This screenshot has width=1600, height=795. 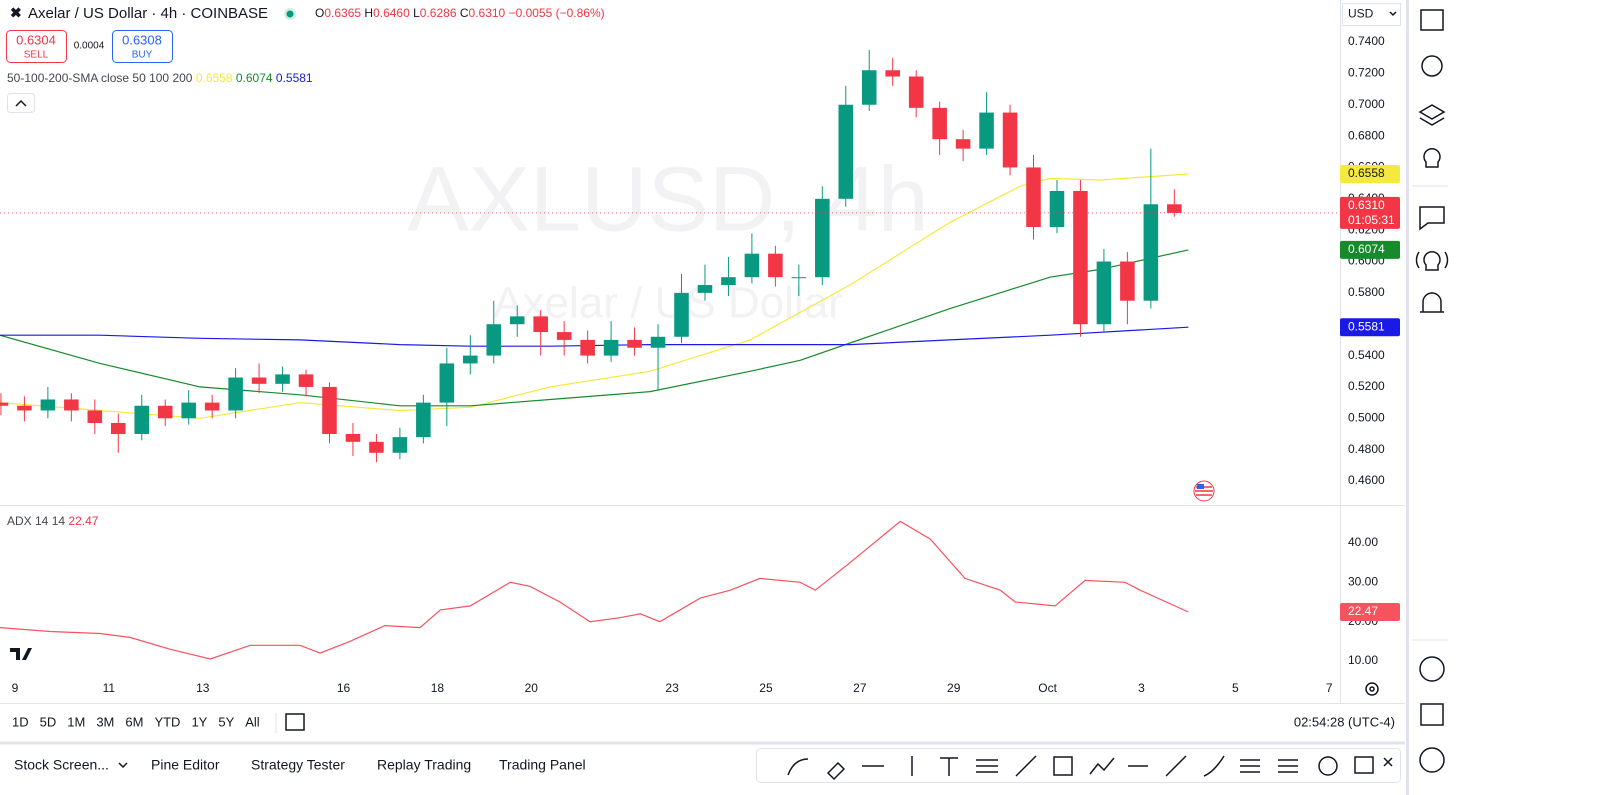 I want to click on timeframe-button: 1Y, so click(x=199, y=721).